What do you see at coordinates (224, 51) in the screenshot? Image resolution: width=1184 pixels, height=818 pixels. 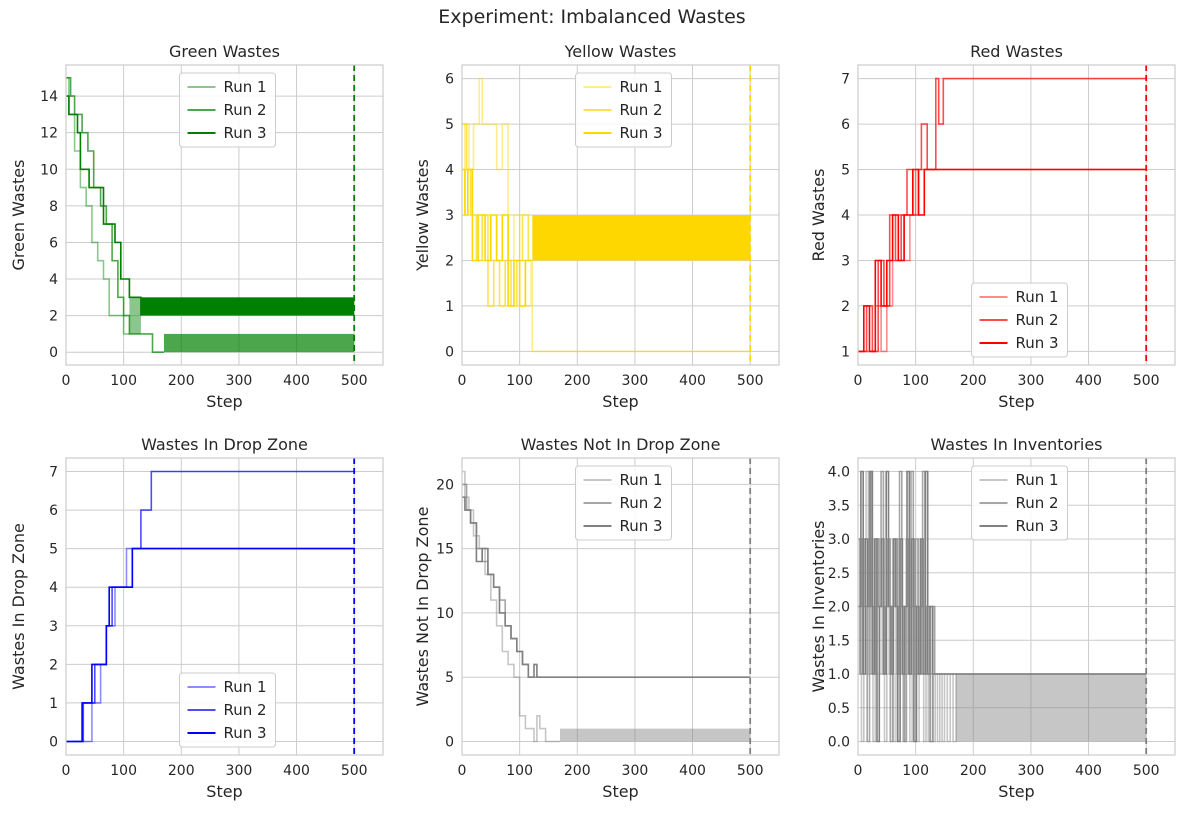 I see `panel-title: Green Wastes` at bounding box center [224, 51].